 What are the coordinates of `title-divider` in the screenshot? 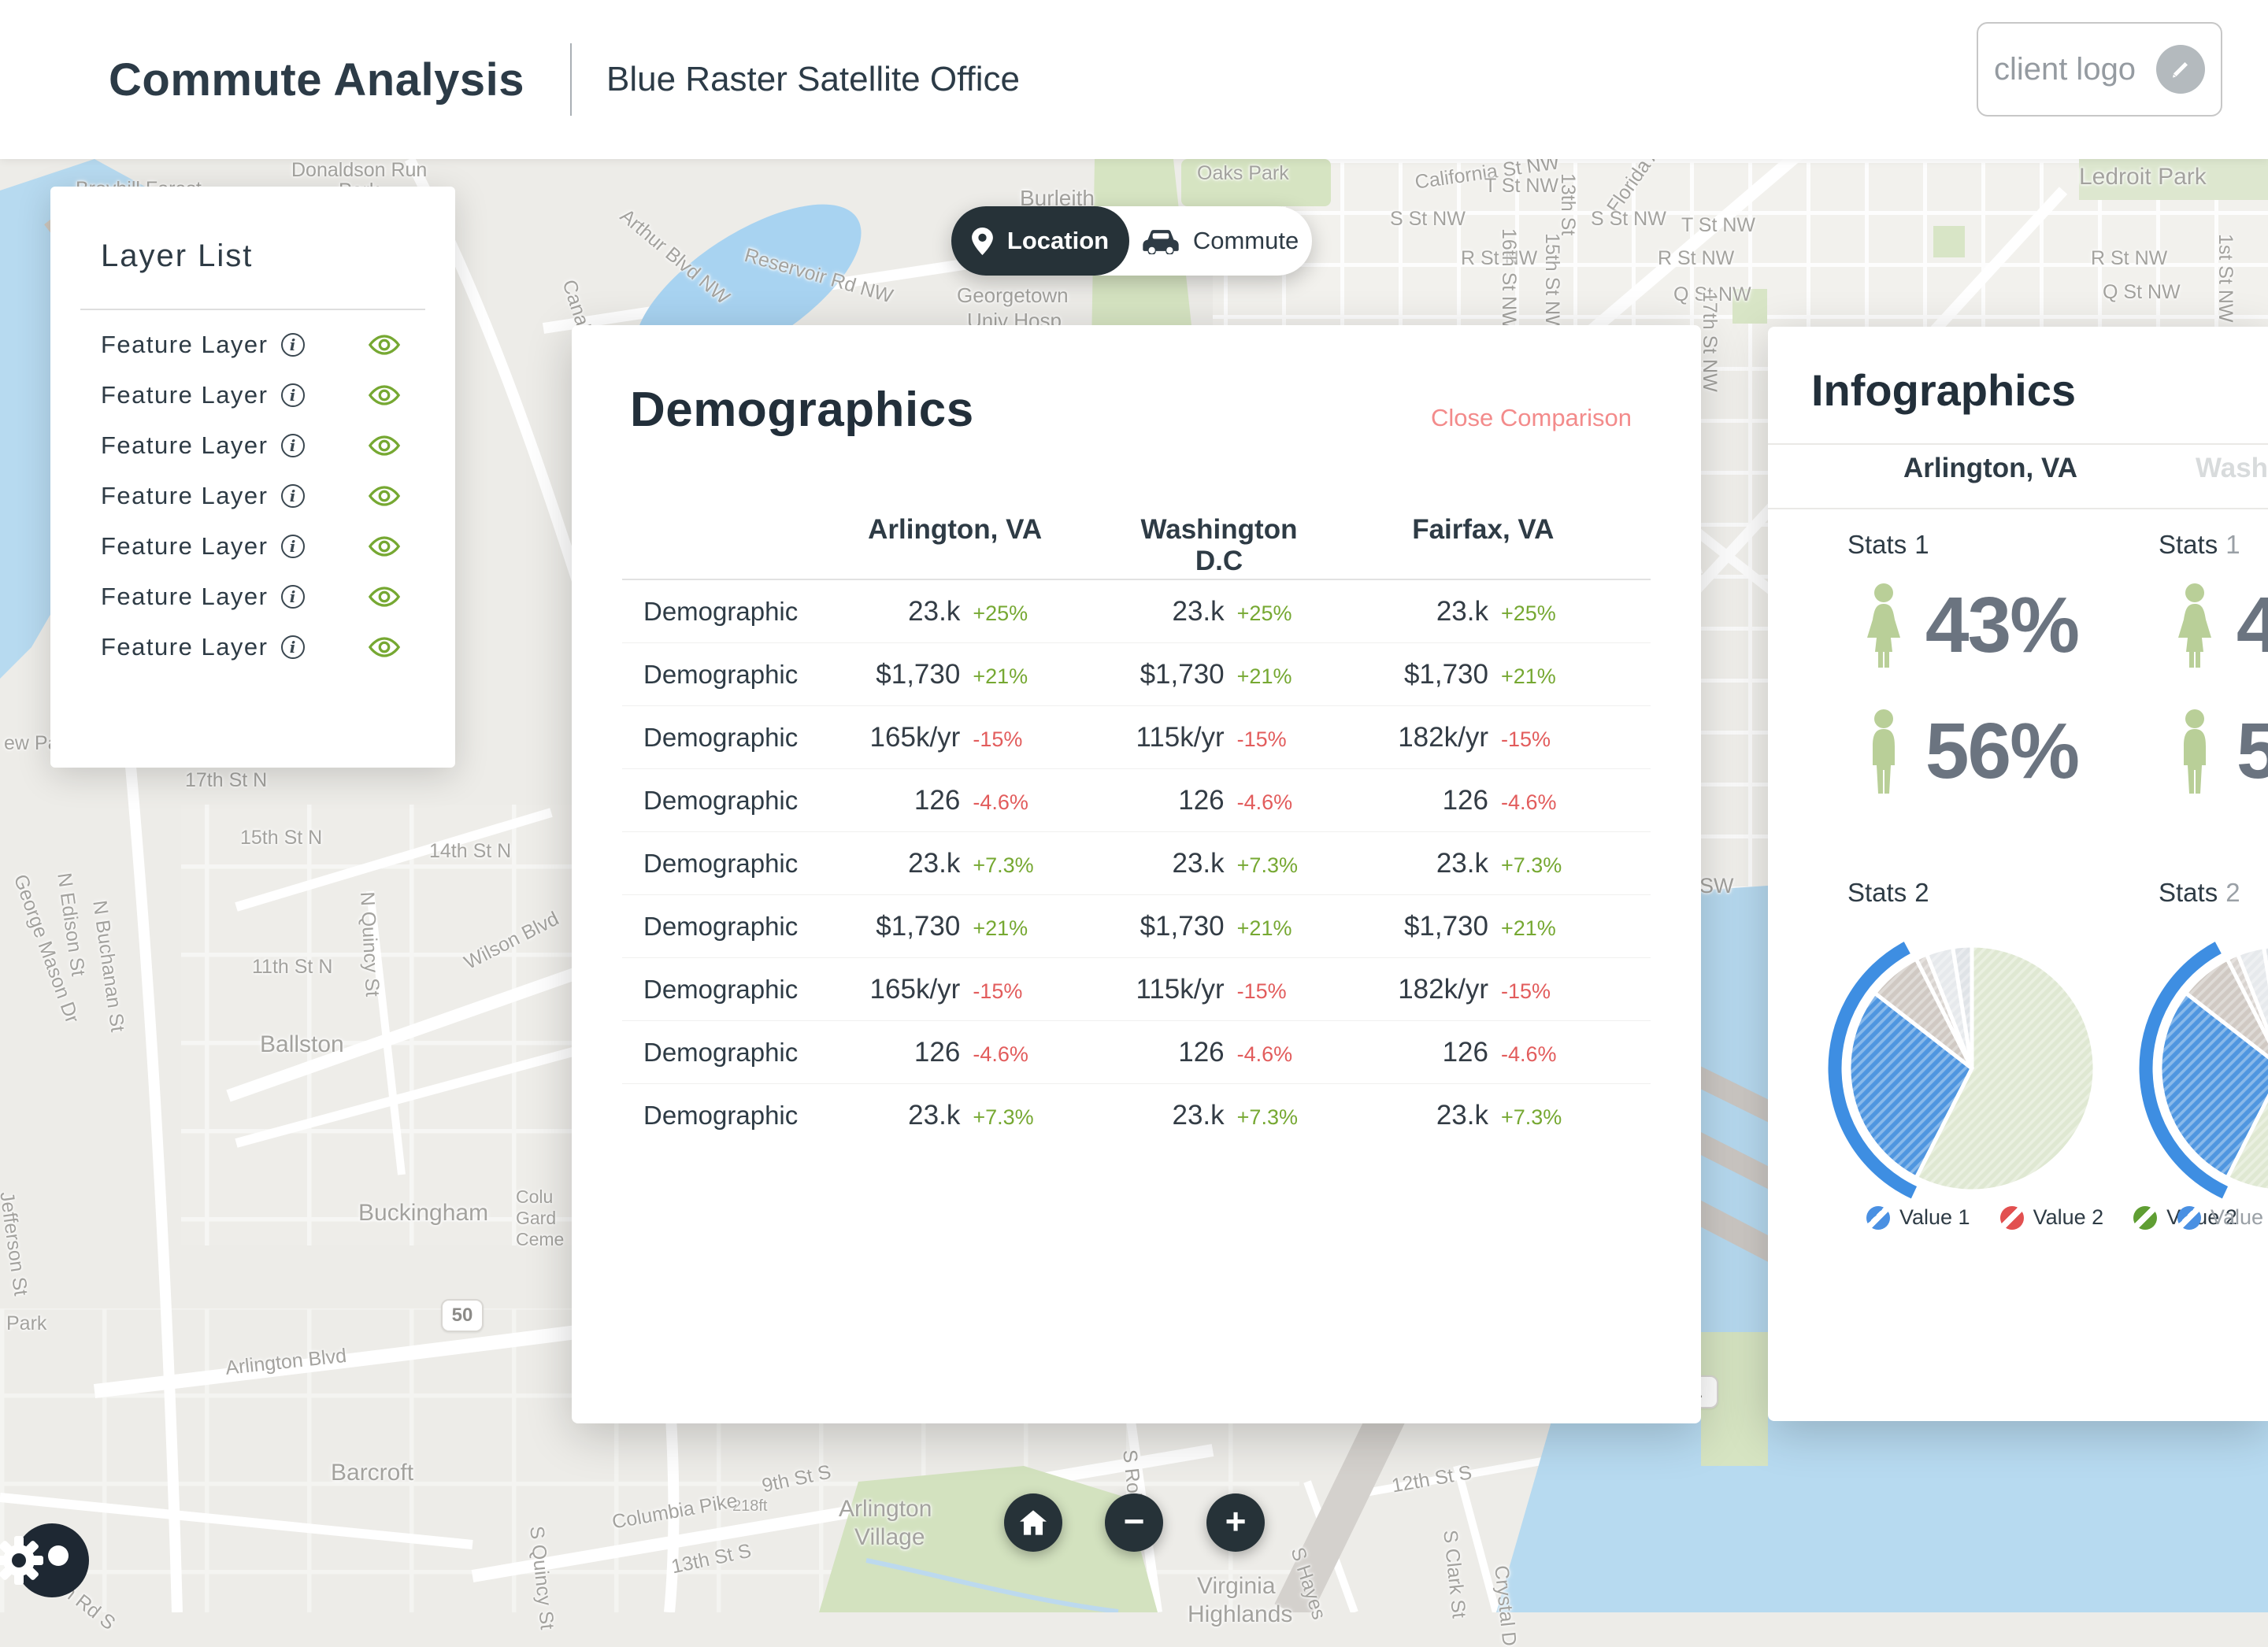 It's located at (571, 79).